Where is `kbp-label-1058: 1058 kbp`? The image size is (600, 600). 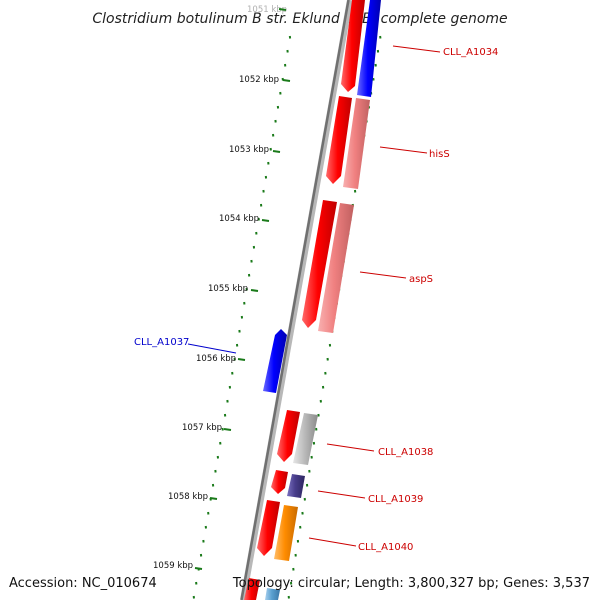
kbp-label-1058: 1058 kbp is located at coordinates (188, 497).